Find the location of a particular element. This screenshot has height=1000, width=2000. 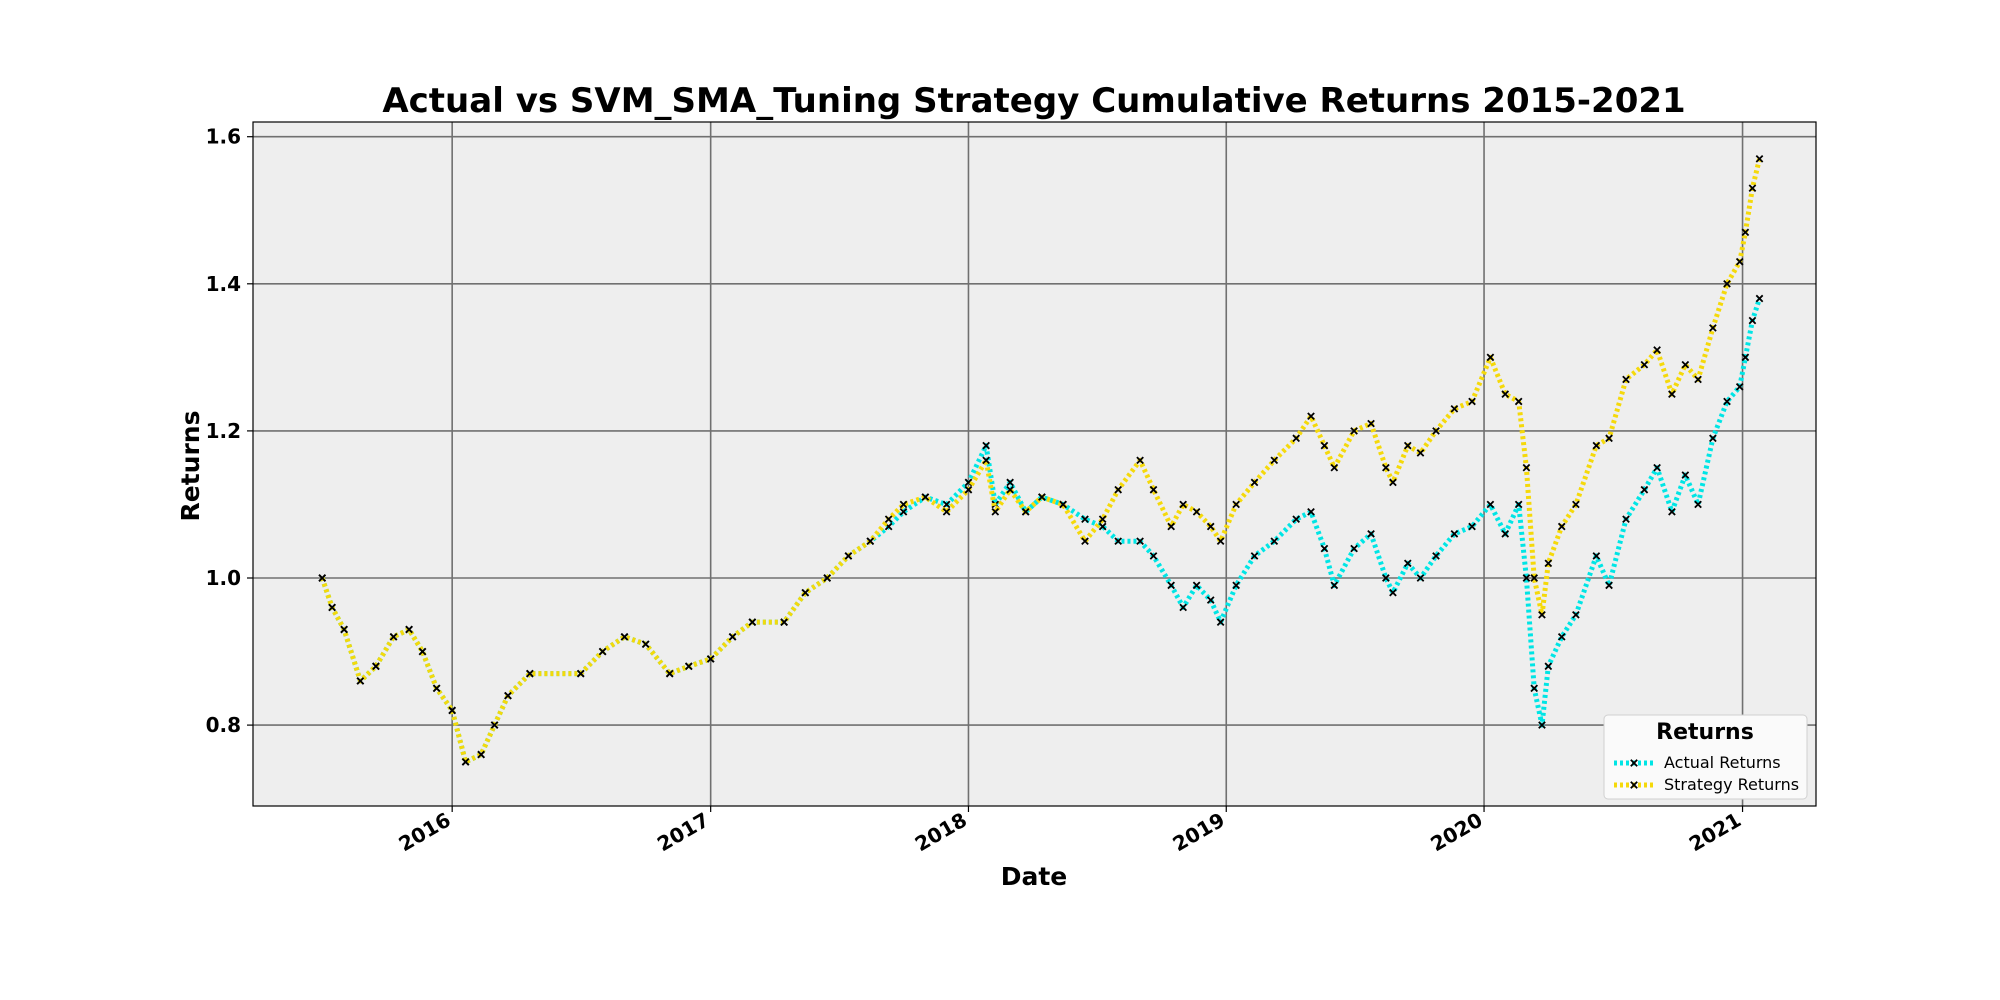

x-tick-label: 2018 is located at coordinates (941, 832).